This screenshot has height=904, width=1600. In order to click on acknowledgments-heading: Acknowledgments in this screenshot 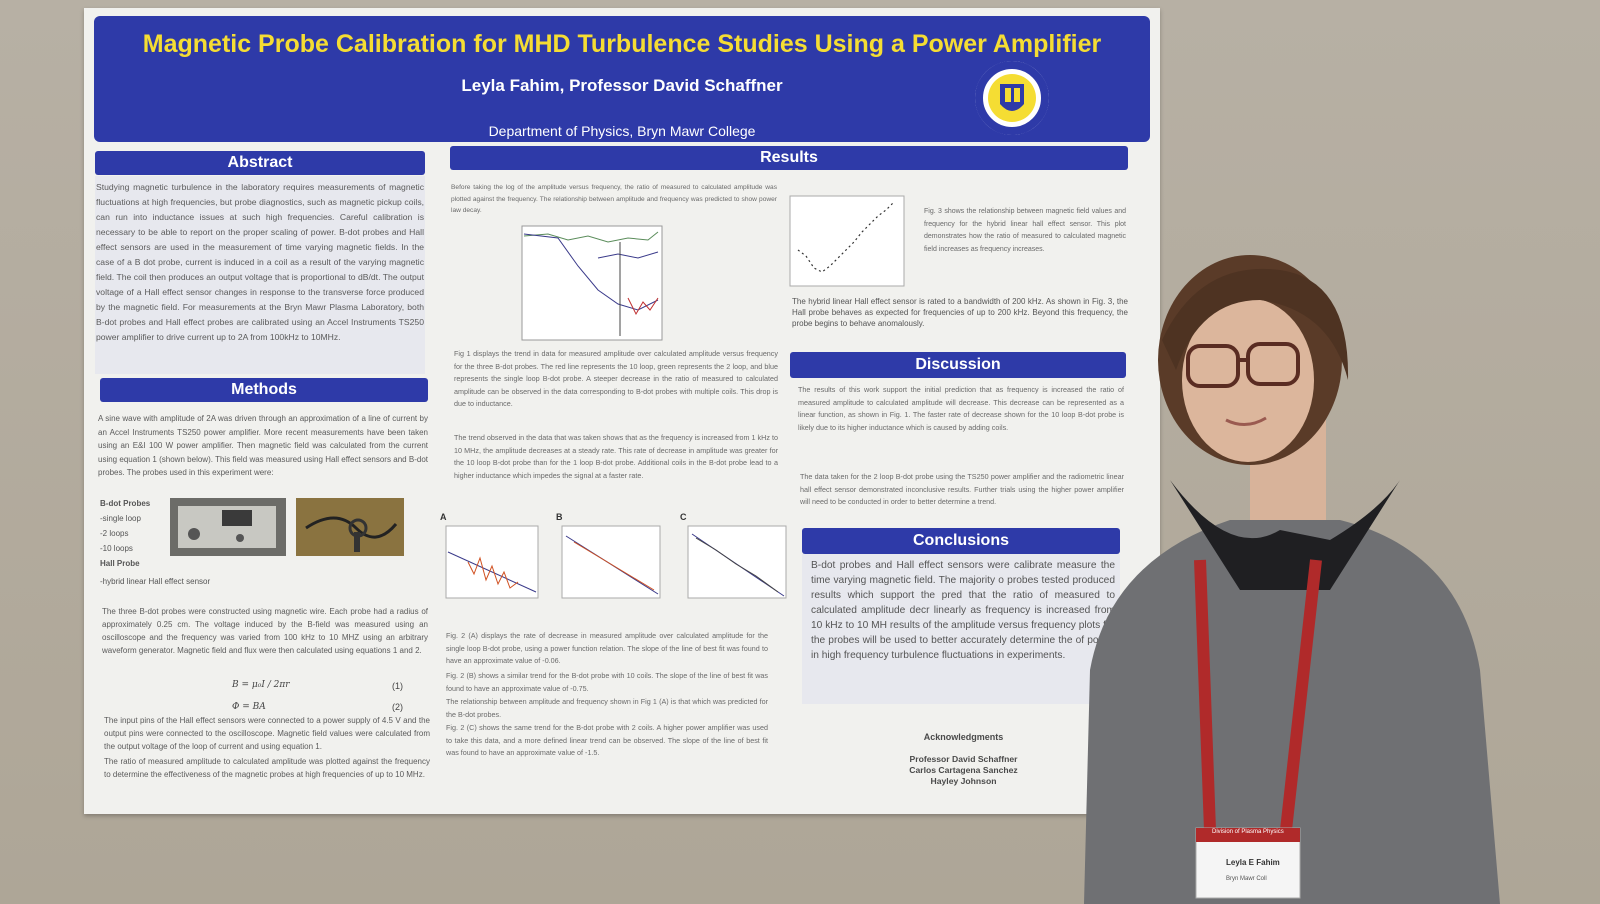, I will do `click(963, 737)`.